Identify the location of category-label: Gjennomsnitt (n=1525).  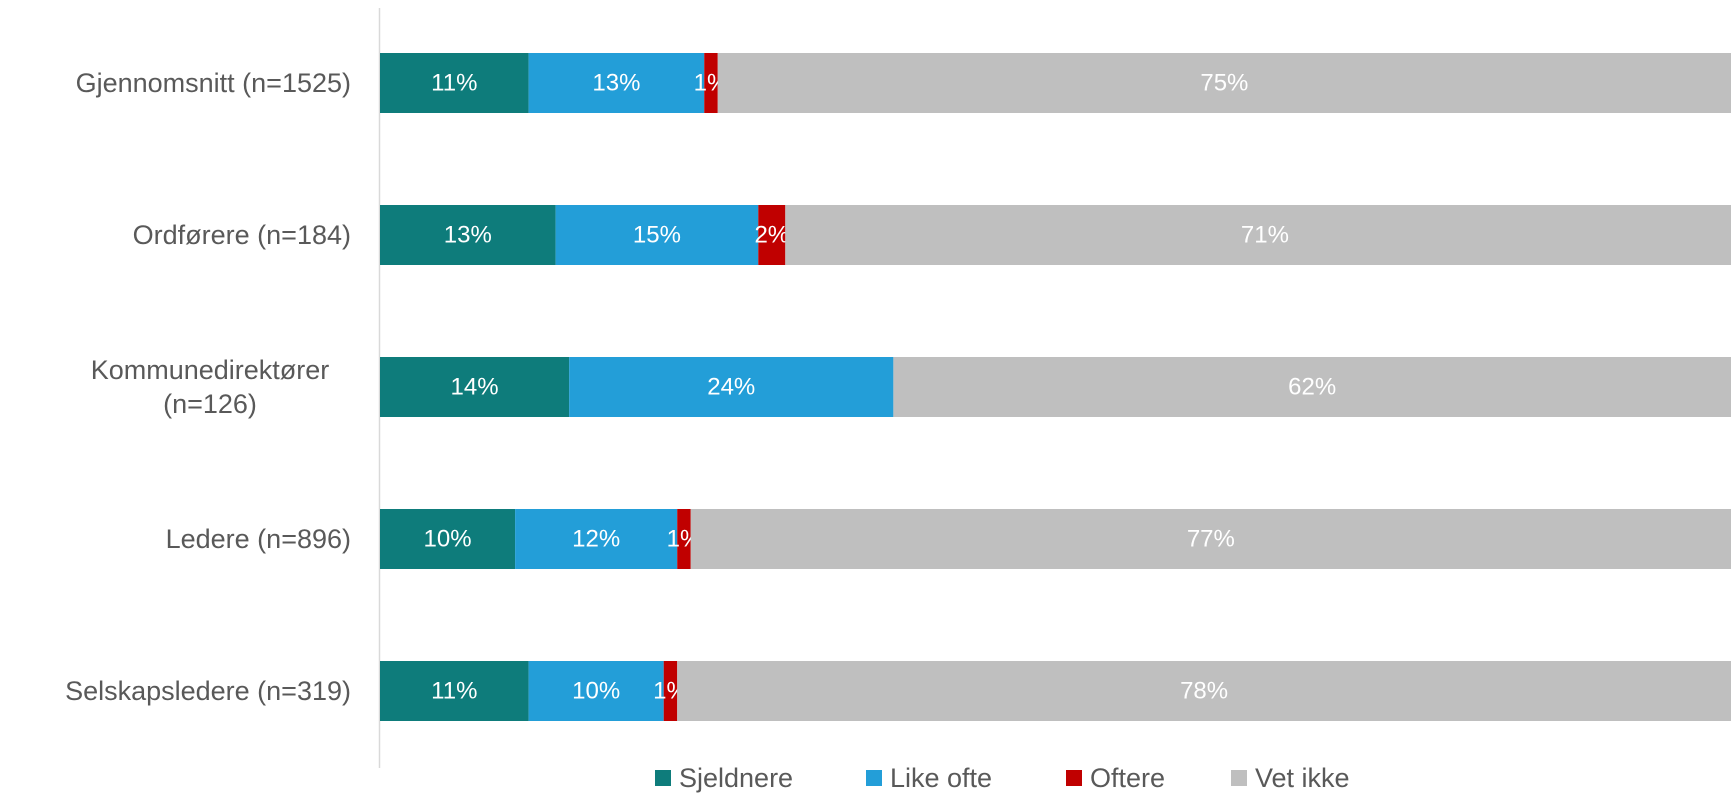
(213, 83).